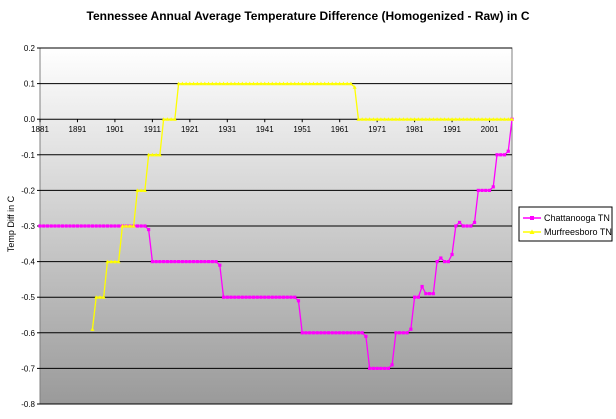 This screenshot has width=616, height=419. I want to click on y-axis-label: Temp Diff in C, so click(11, 223).